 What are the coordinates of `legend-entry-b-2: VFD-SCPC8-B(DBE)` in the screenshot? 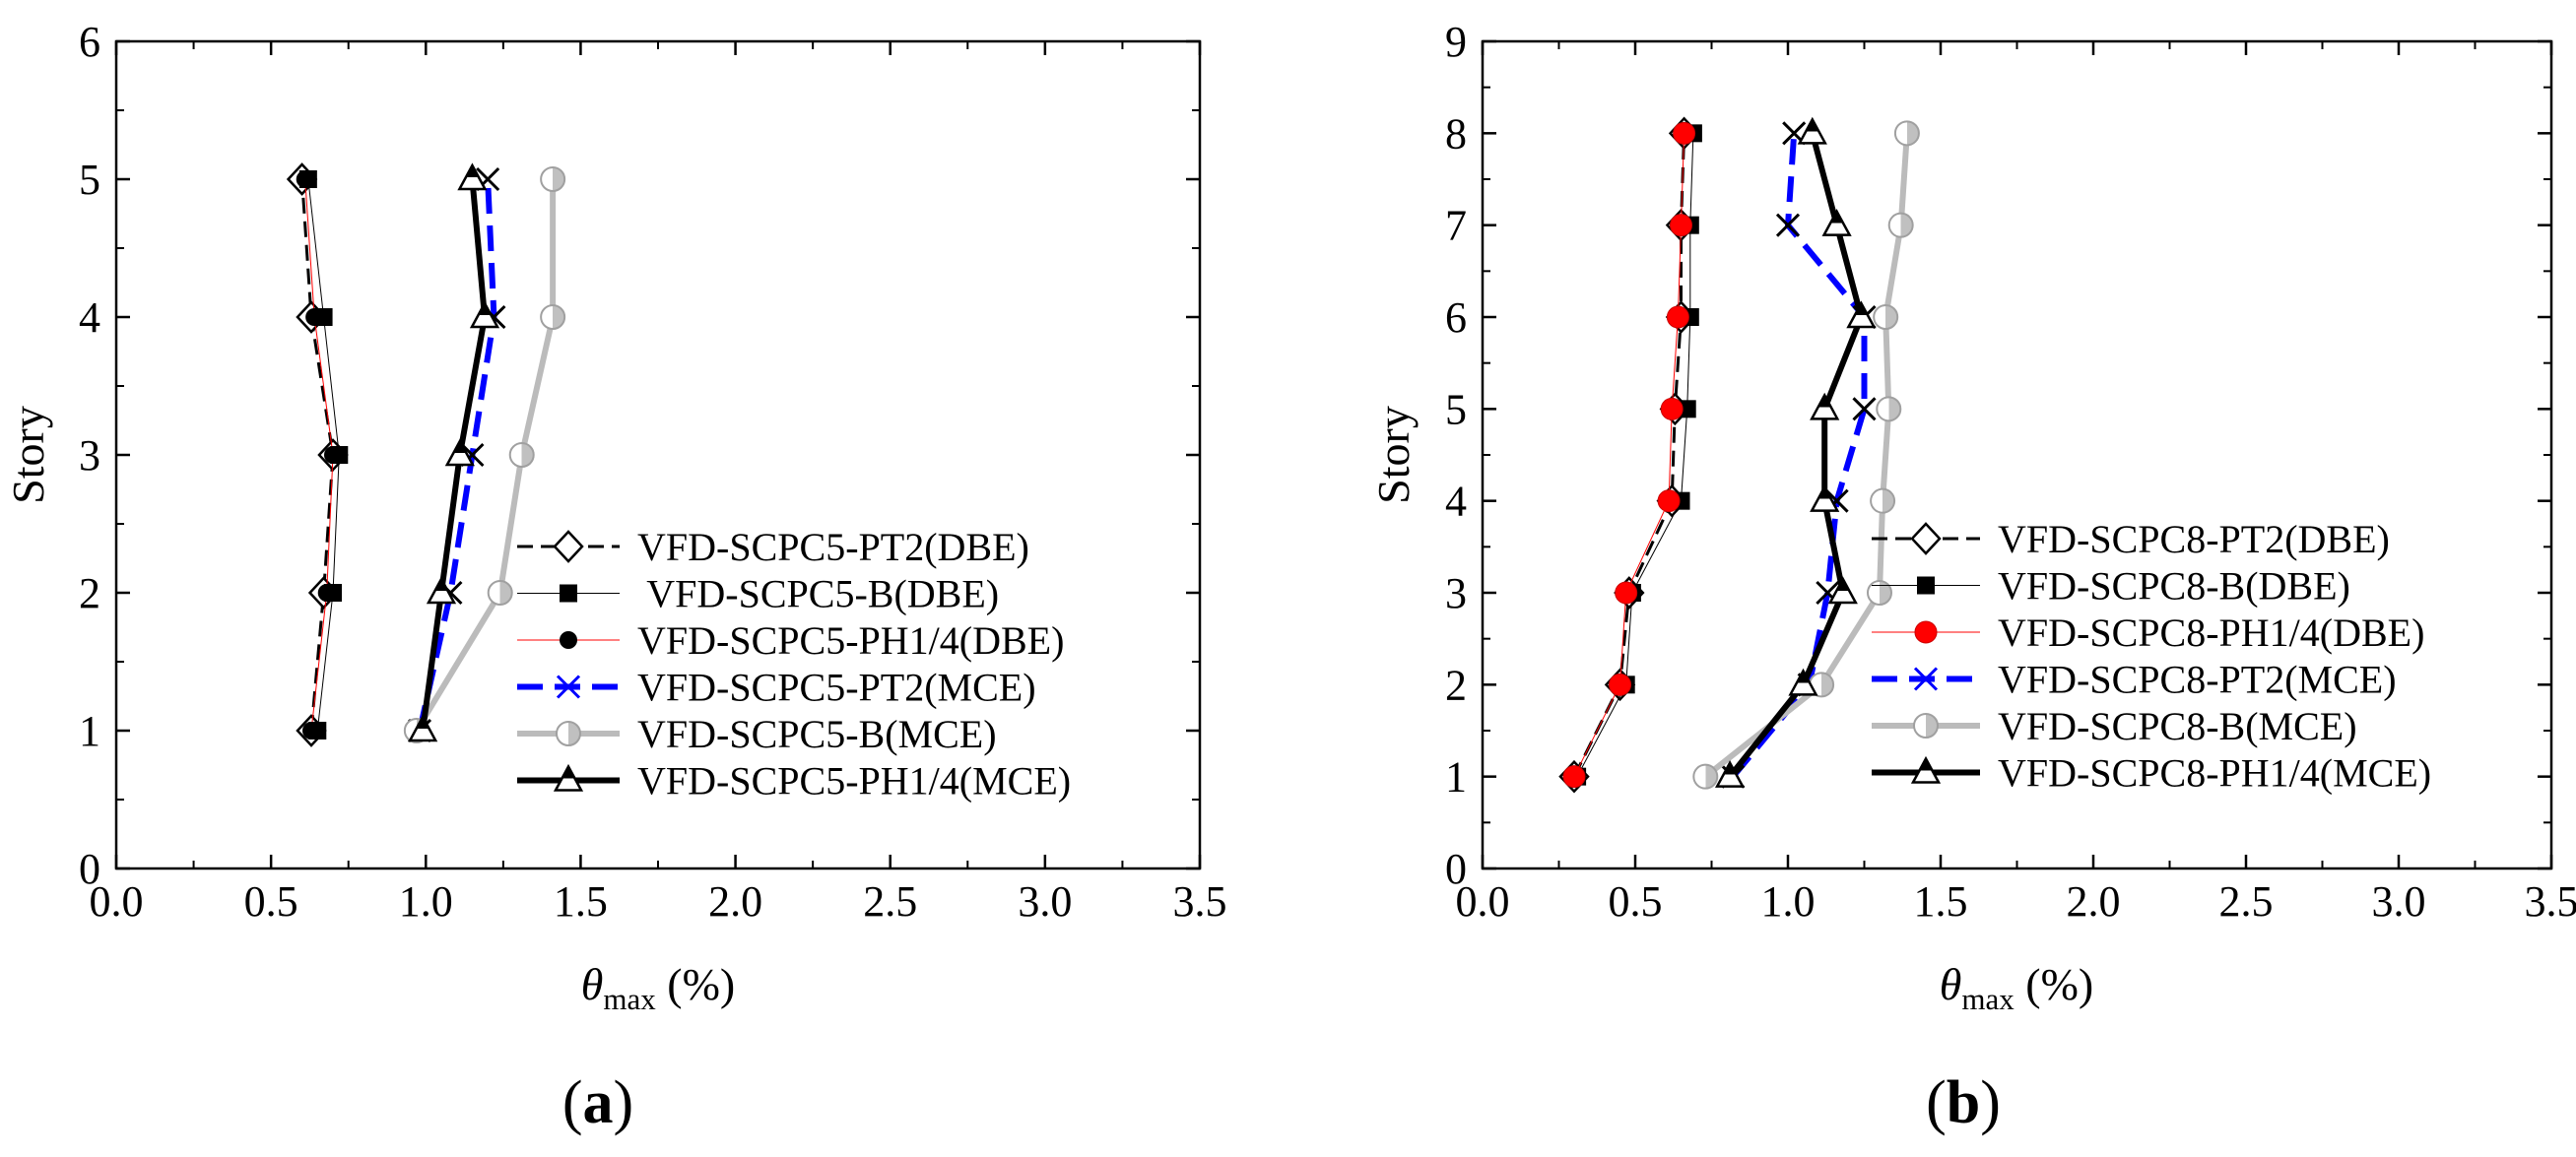 It's located at (2111, 586).